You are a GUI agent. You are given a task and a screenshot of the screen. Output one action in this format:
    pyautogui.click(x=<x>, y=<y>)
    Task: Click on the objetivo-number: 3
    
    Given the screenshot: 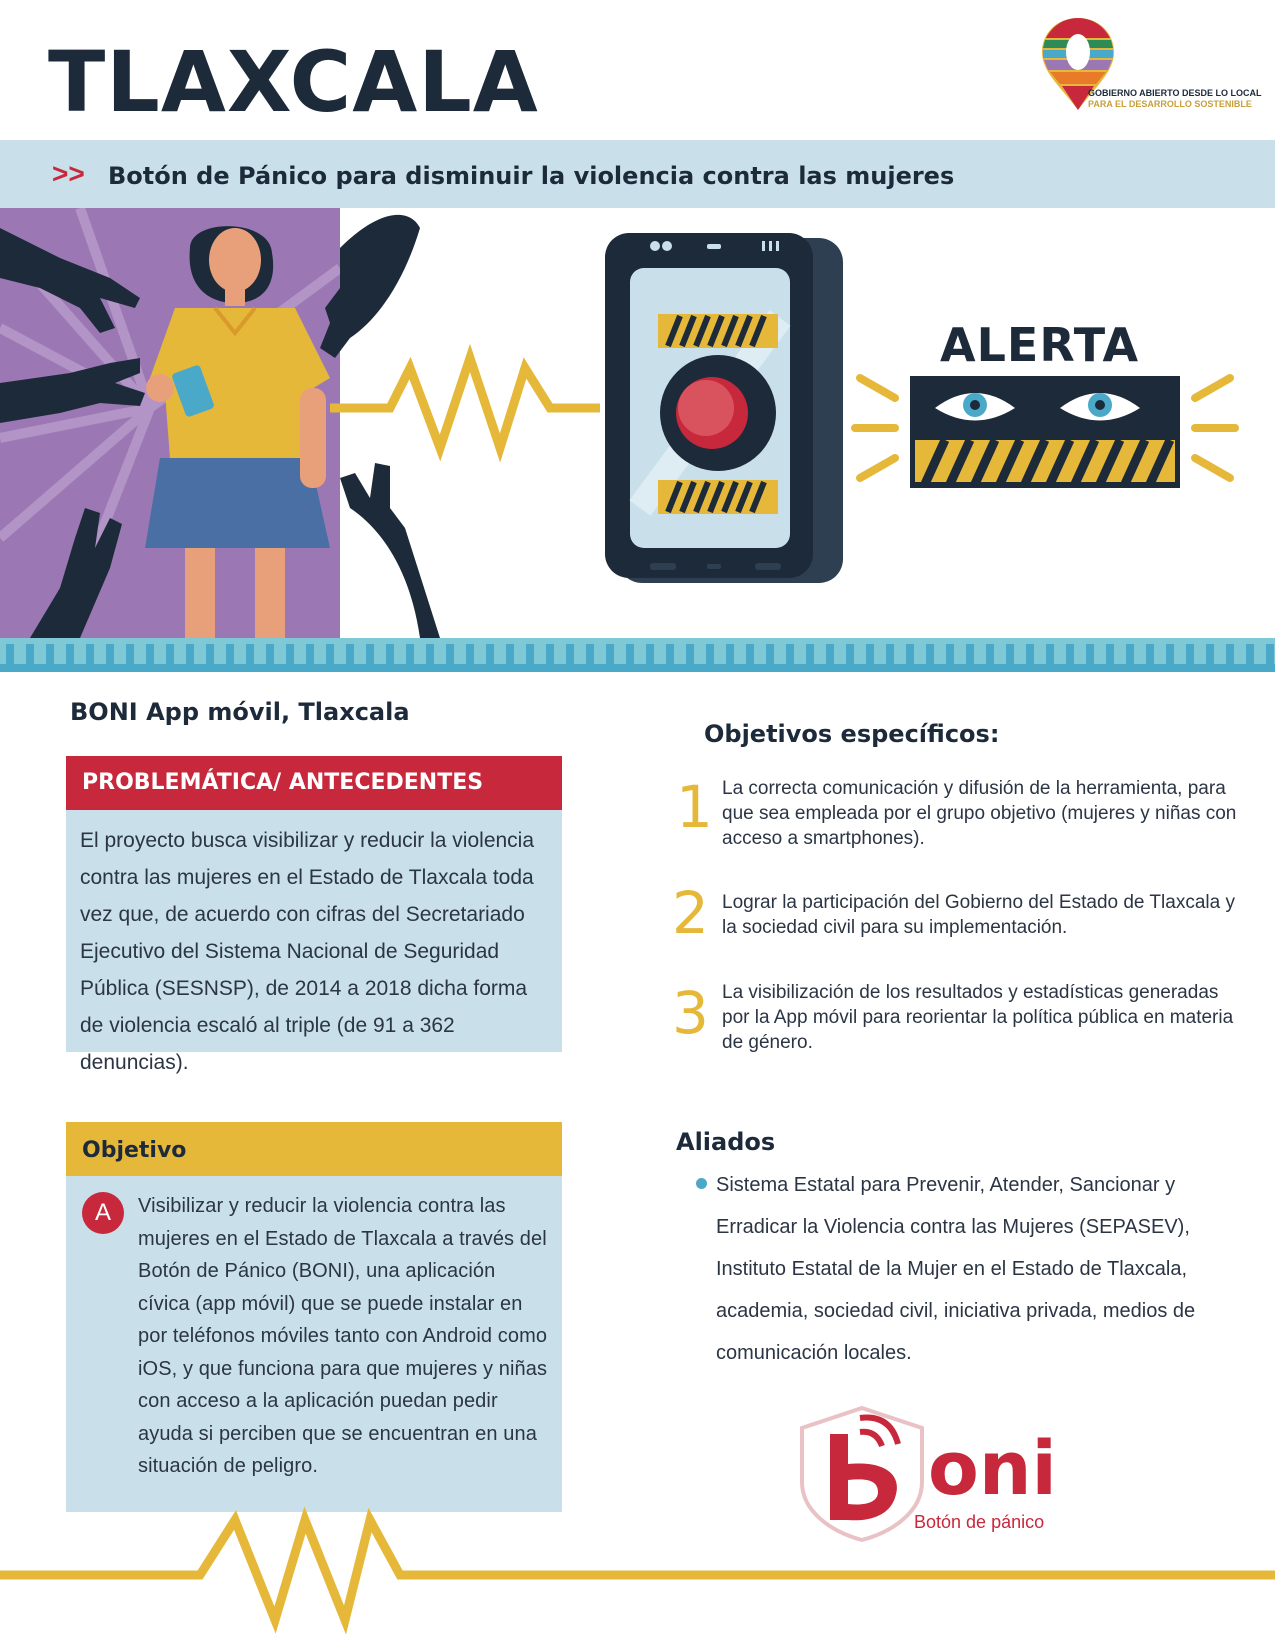 What is the action you would take?
    pyautogui.click(x=690, y=1013)
    